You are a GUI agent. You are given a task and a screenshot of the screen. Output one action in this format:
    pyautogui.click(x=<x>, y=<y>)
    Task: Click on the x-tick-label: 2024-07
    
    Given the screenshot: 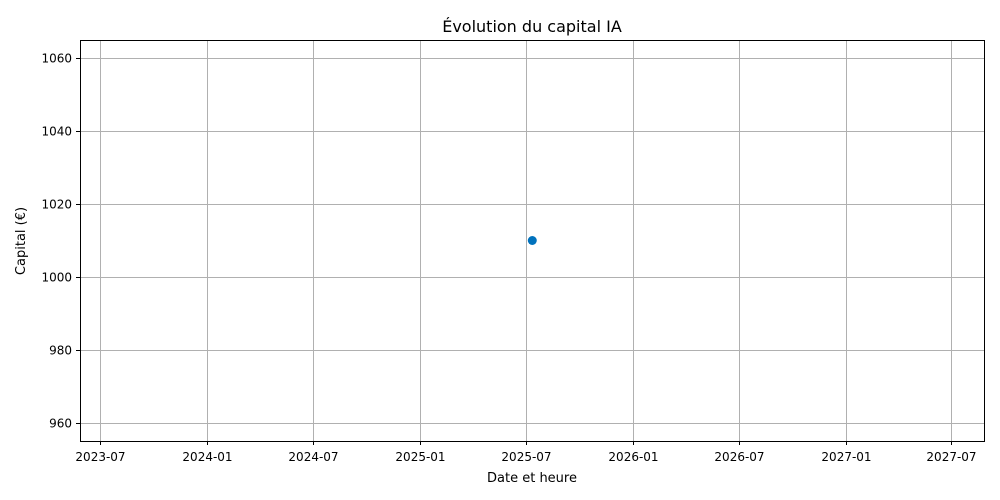 What is the action you would take?
    pyautogui.click(x=313, y=457)
    